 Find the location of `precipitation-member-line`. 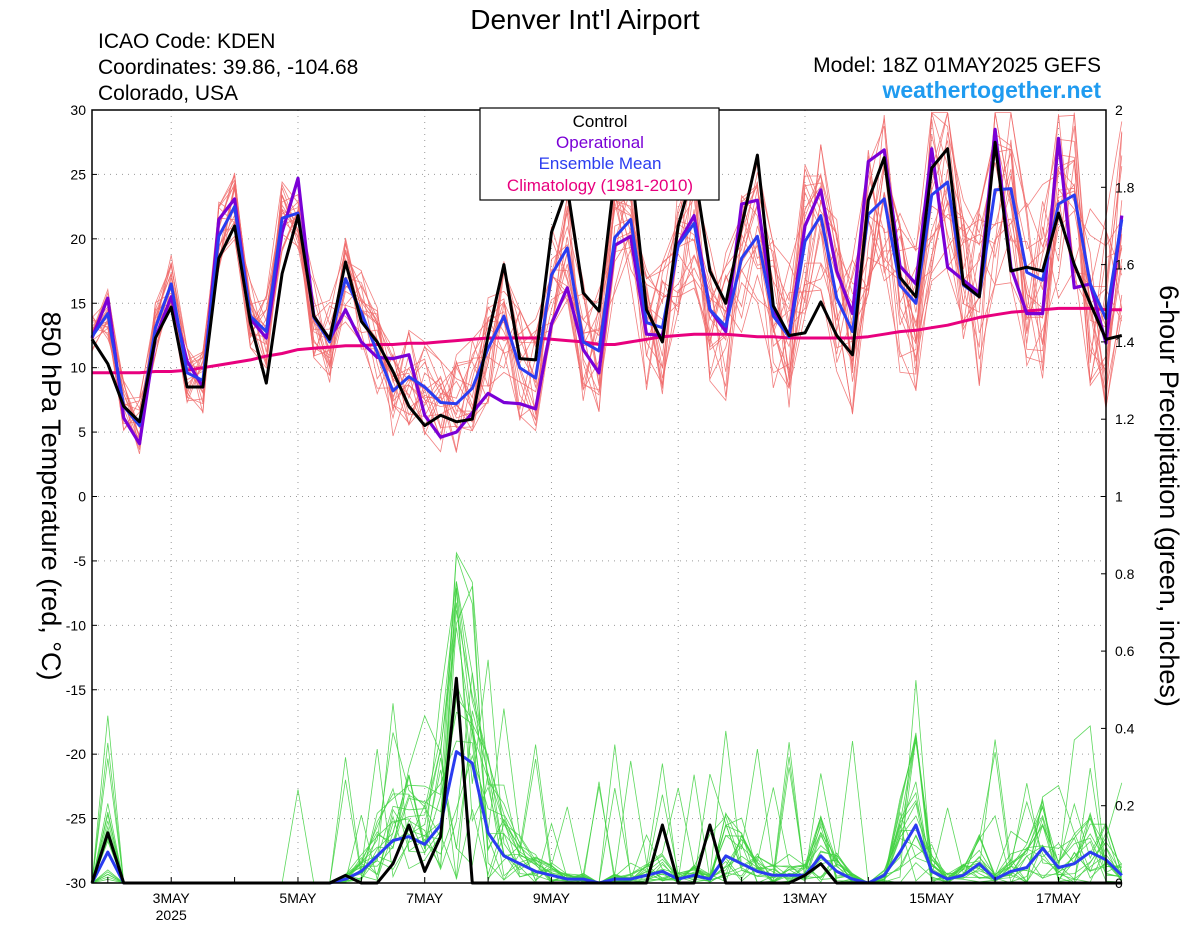

precipitation-member-line is located at coordinates (606, 804).